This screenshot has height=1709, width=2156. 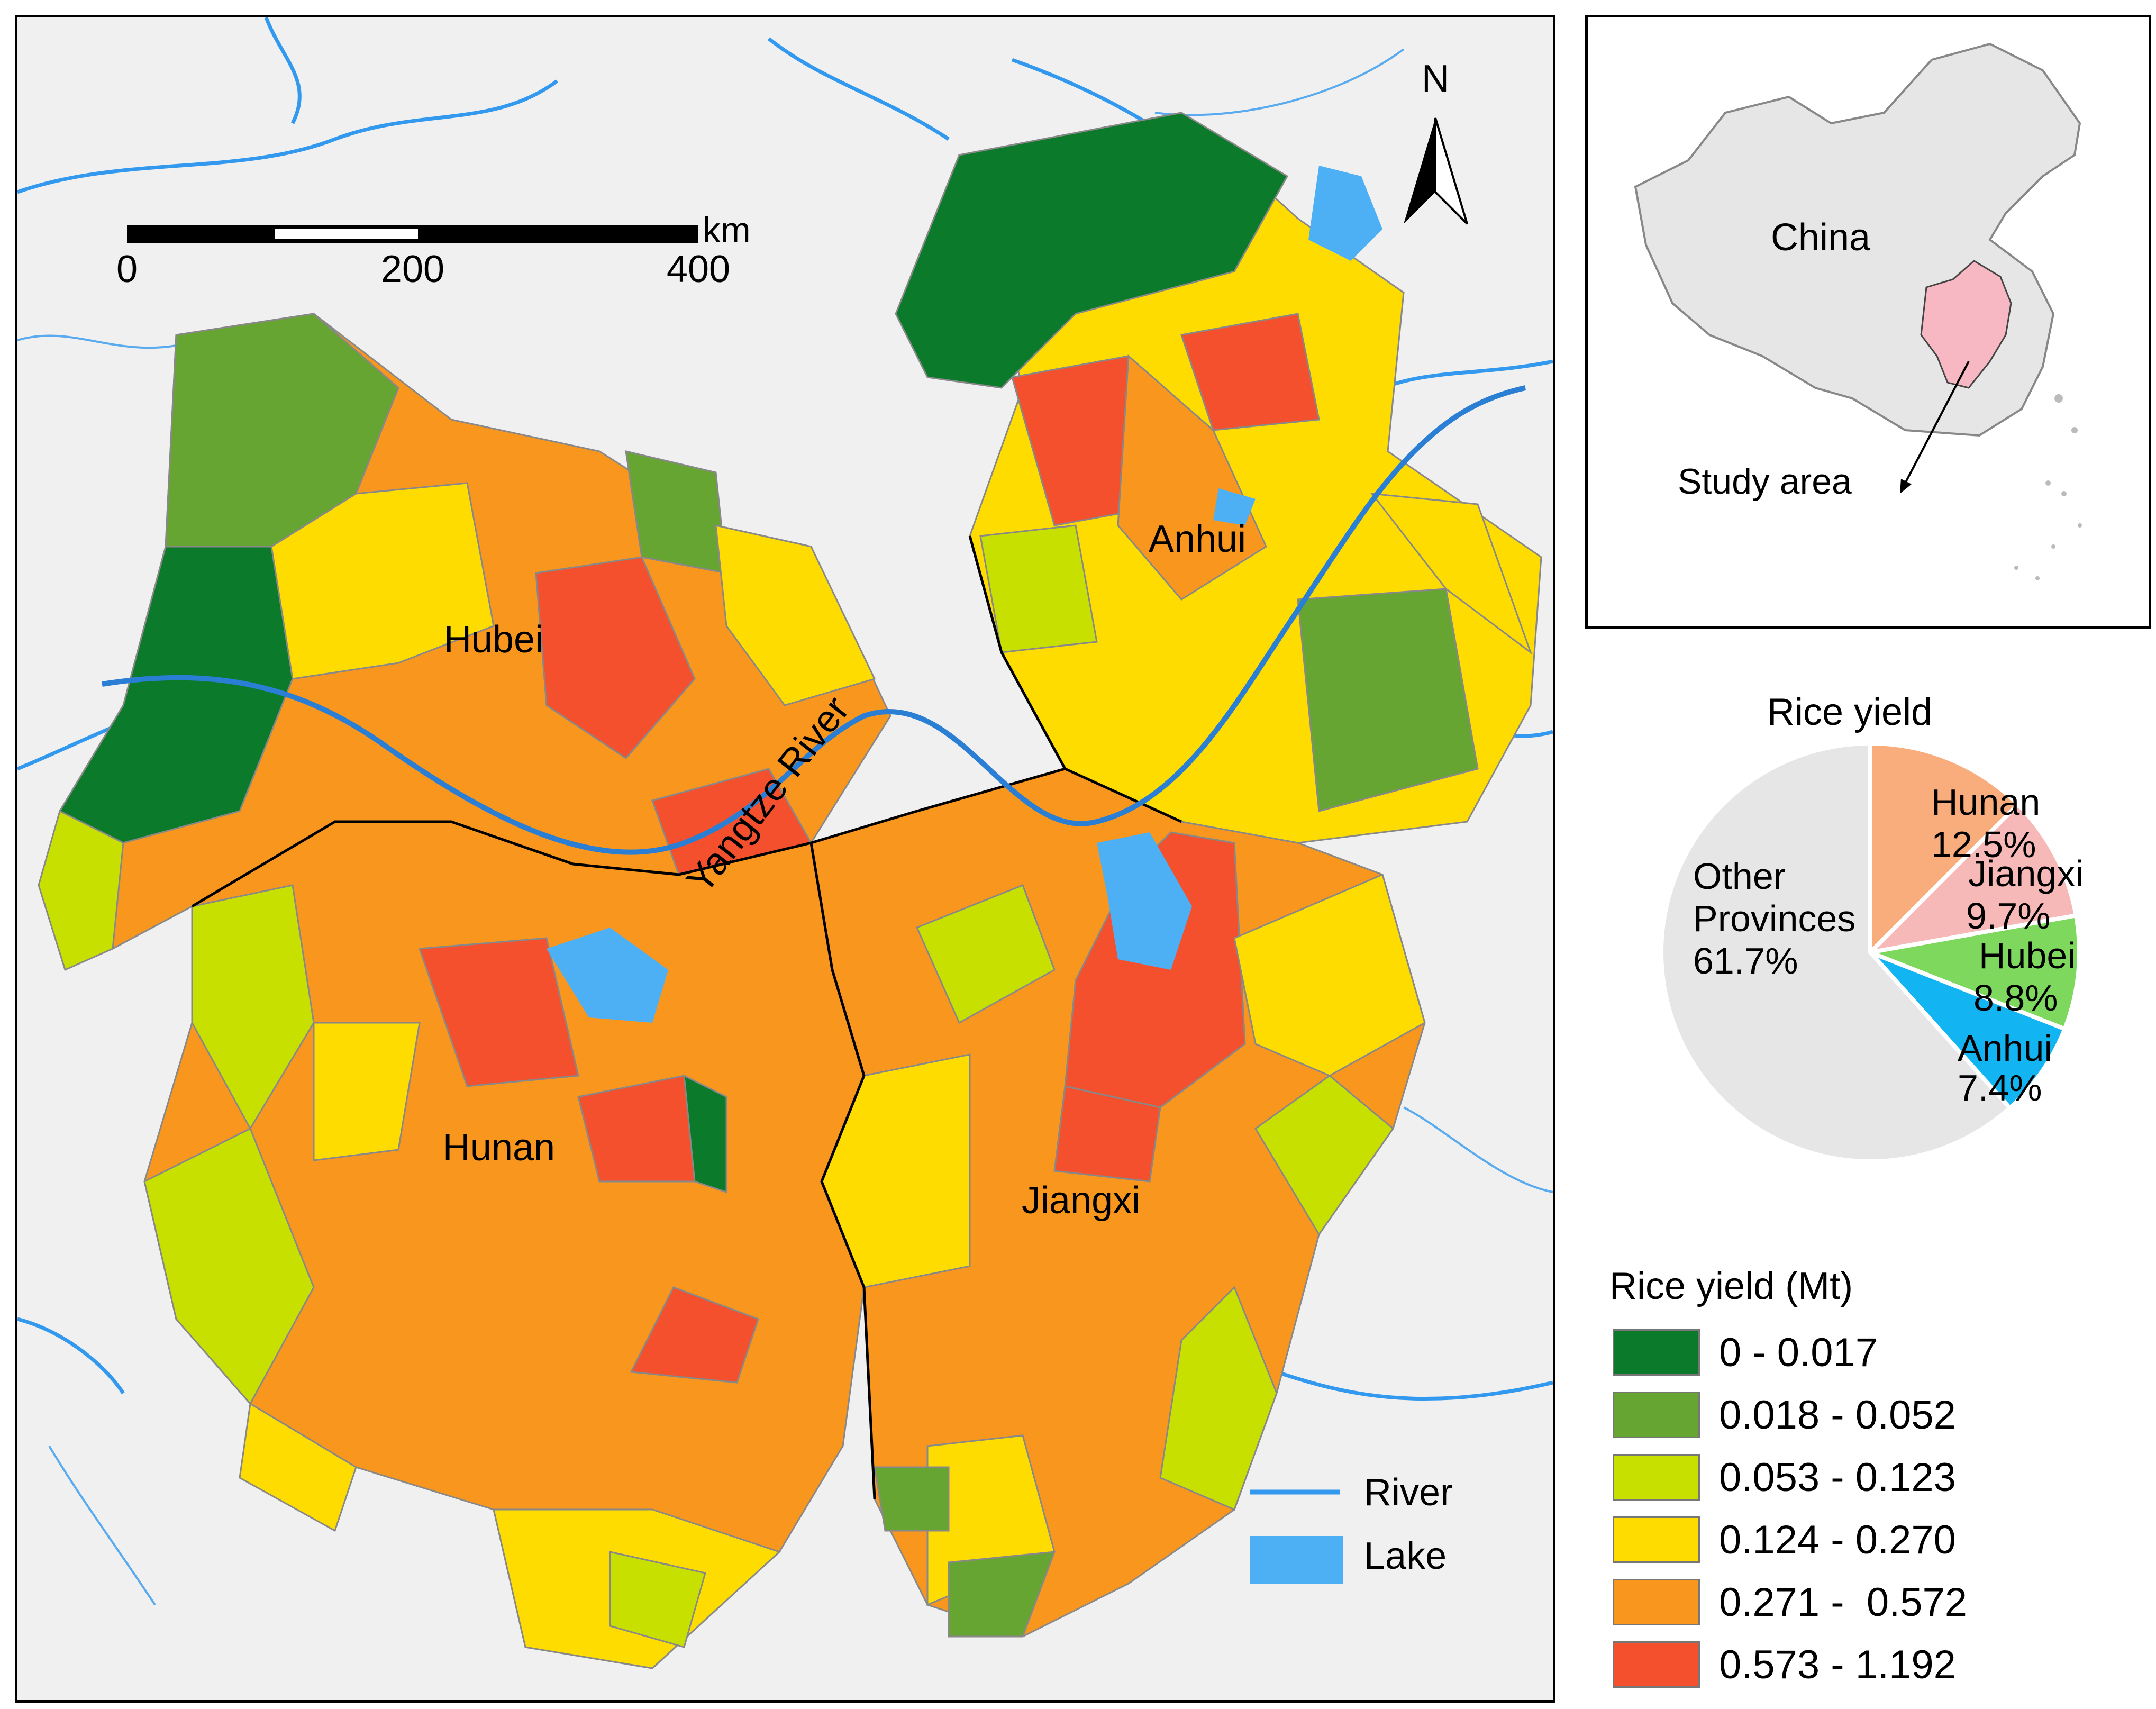 I want to click on legend-label: 0.271 - 0.572, so click(x=1843, y=1602).